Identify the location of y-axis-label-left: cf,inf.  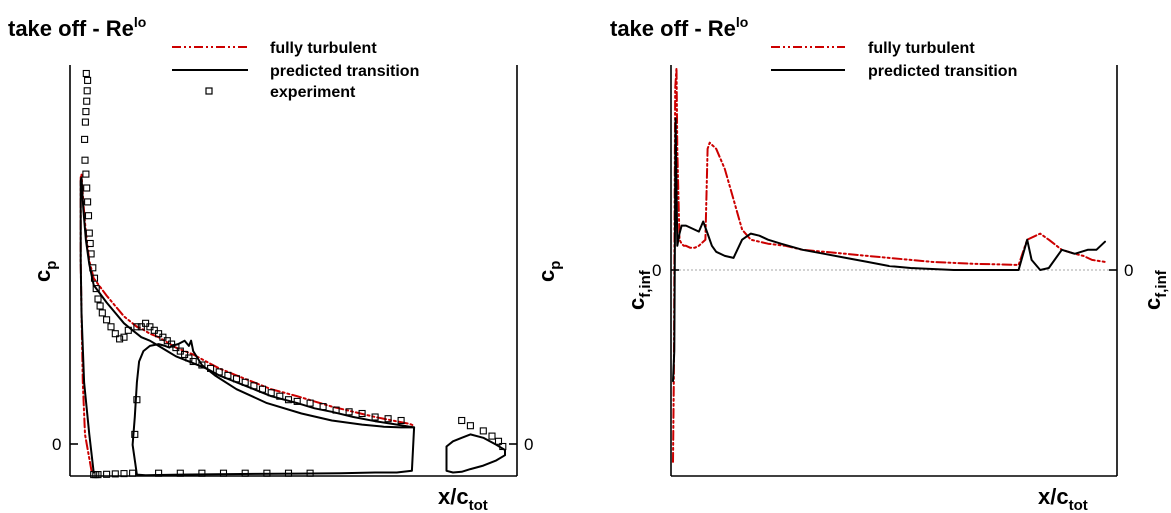
(639, 289).